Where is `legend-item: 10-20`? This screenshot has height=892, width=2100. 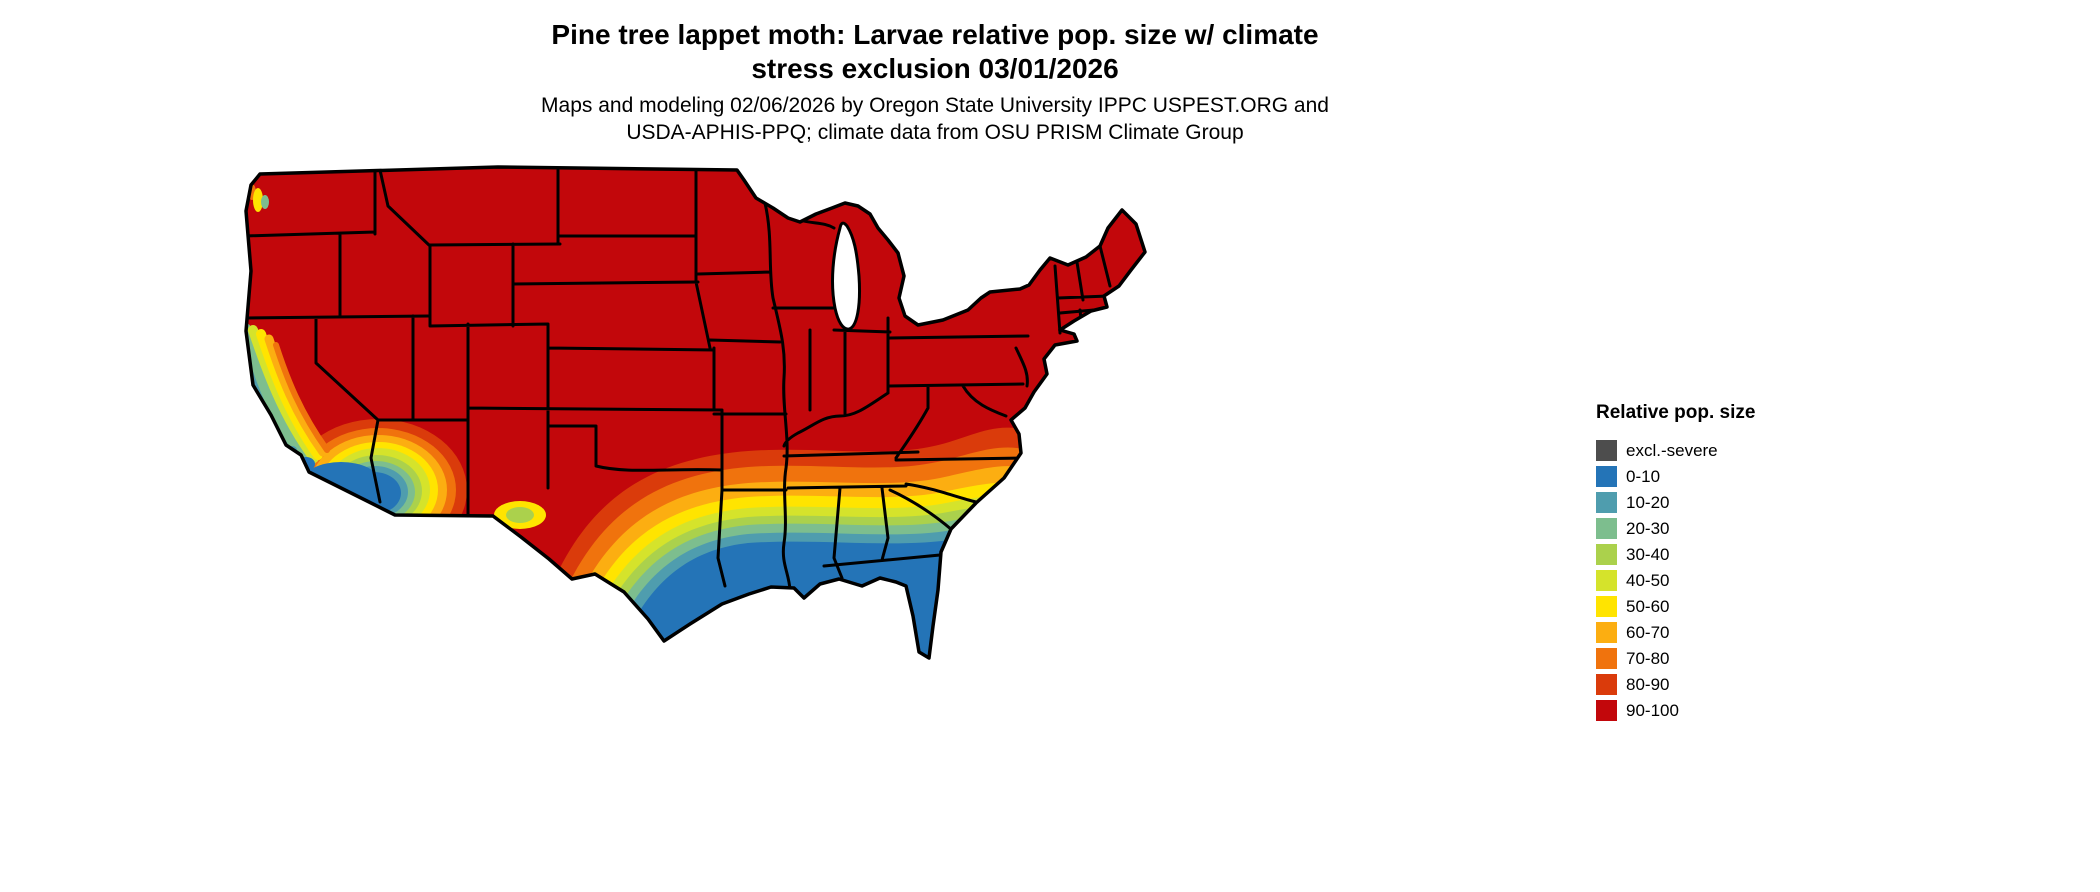 legend-item: 10-20 is located at coordinates (1736, 502).